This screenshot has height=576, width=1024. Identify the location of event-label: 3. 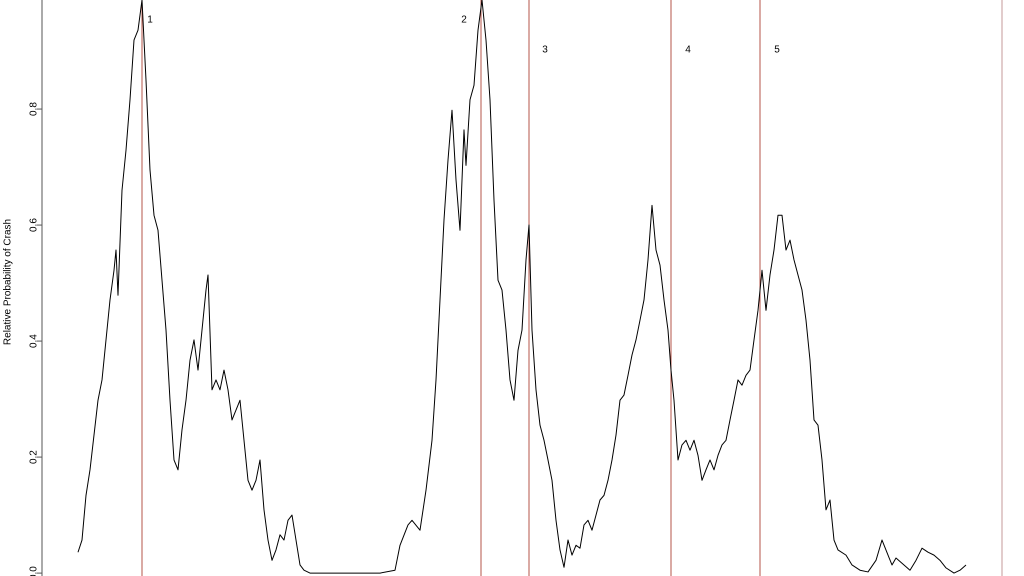
(545, 50).